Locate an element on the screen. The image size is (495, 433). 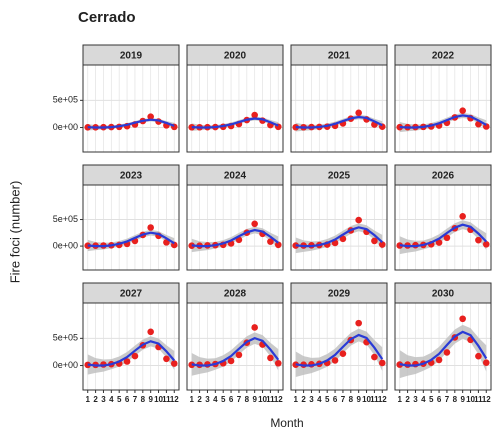
facet-panel: 2019 0e+00 5e+05 is located at coordinates (116, 98).